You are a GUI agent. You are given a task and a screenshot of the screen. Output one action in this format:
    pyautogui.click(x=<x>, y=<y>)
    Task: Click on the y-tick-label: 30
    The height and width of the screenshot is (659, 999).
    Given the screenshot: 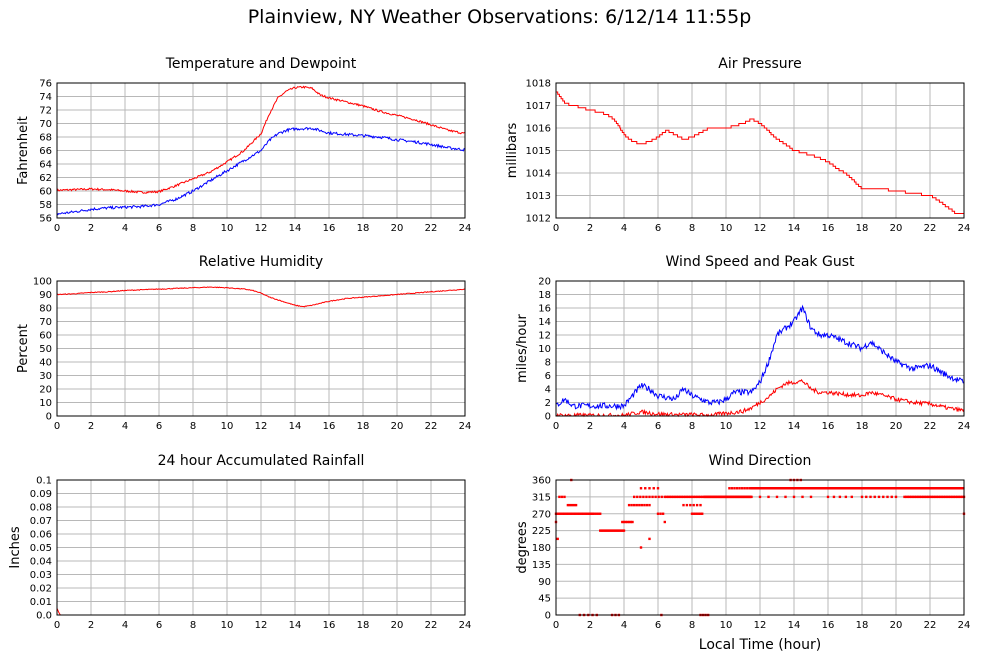 What is the action you would take?
    pyautogui.click(x=45, y=376)
    